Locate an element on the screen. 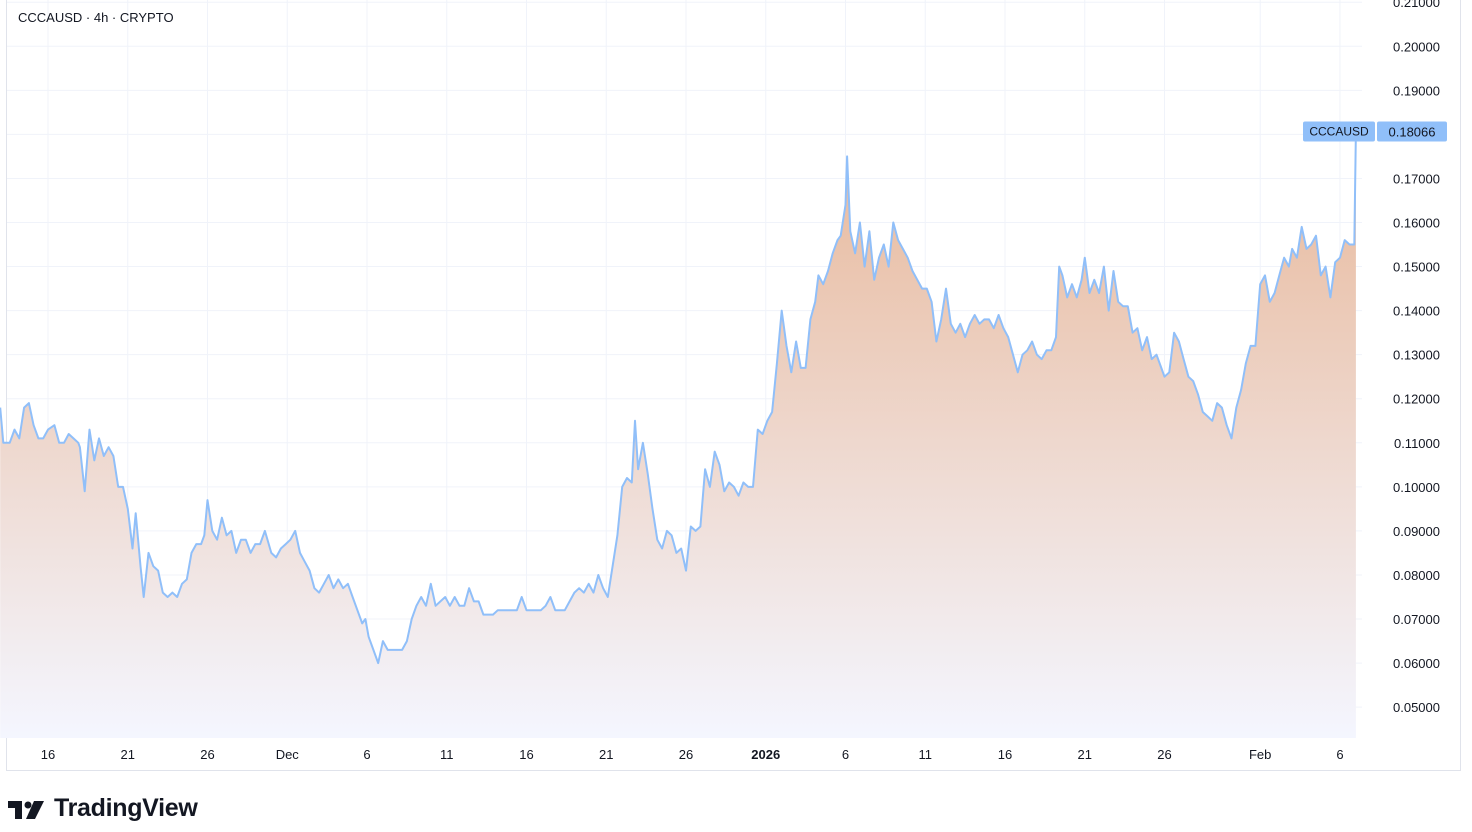 The height and width of the screenshot is (832, 1472). y-tick-label: 0.08000 is located at coordinates (1416, 575).